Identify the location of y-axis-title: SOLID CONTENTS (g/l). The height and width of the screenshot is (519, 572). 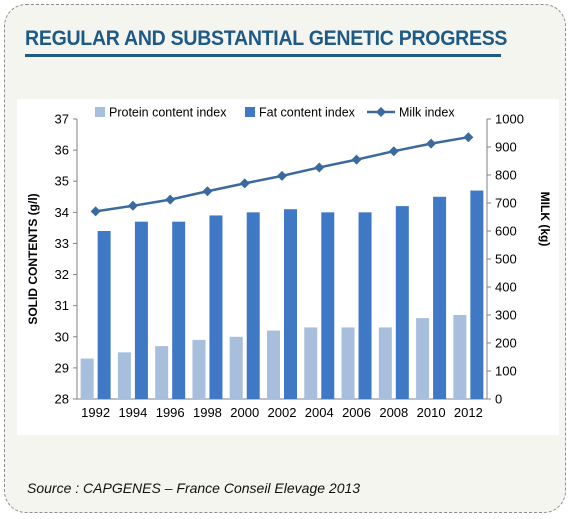
(33, 258).